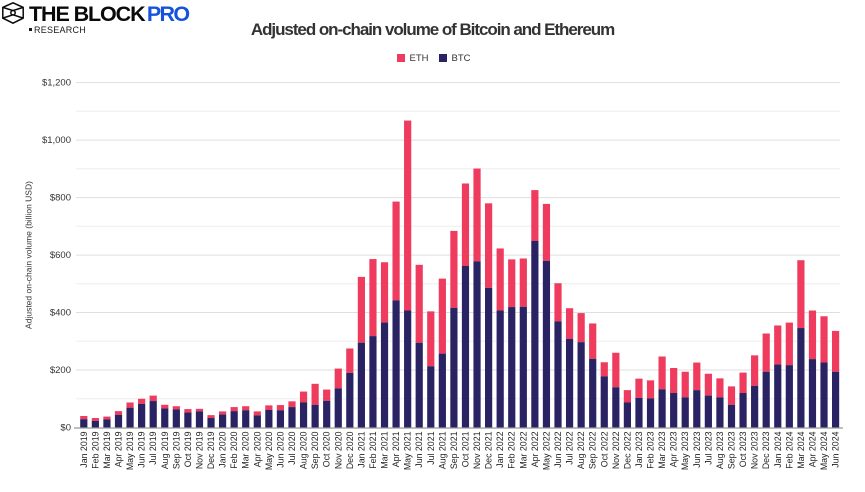  What do you see at coordinates (56, 140) in the screenshot?
I see `svg-text: $1,000` at bounding box center [56, 140].